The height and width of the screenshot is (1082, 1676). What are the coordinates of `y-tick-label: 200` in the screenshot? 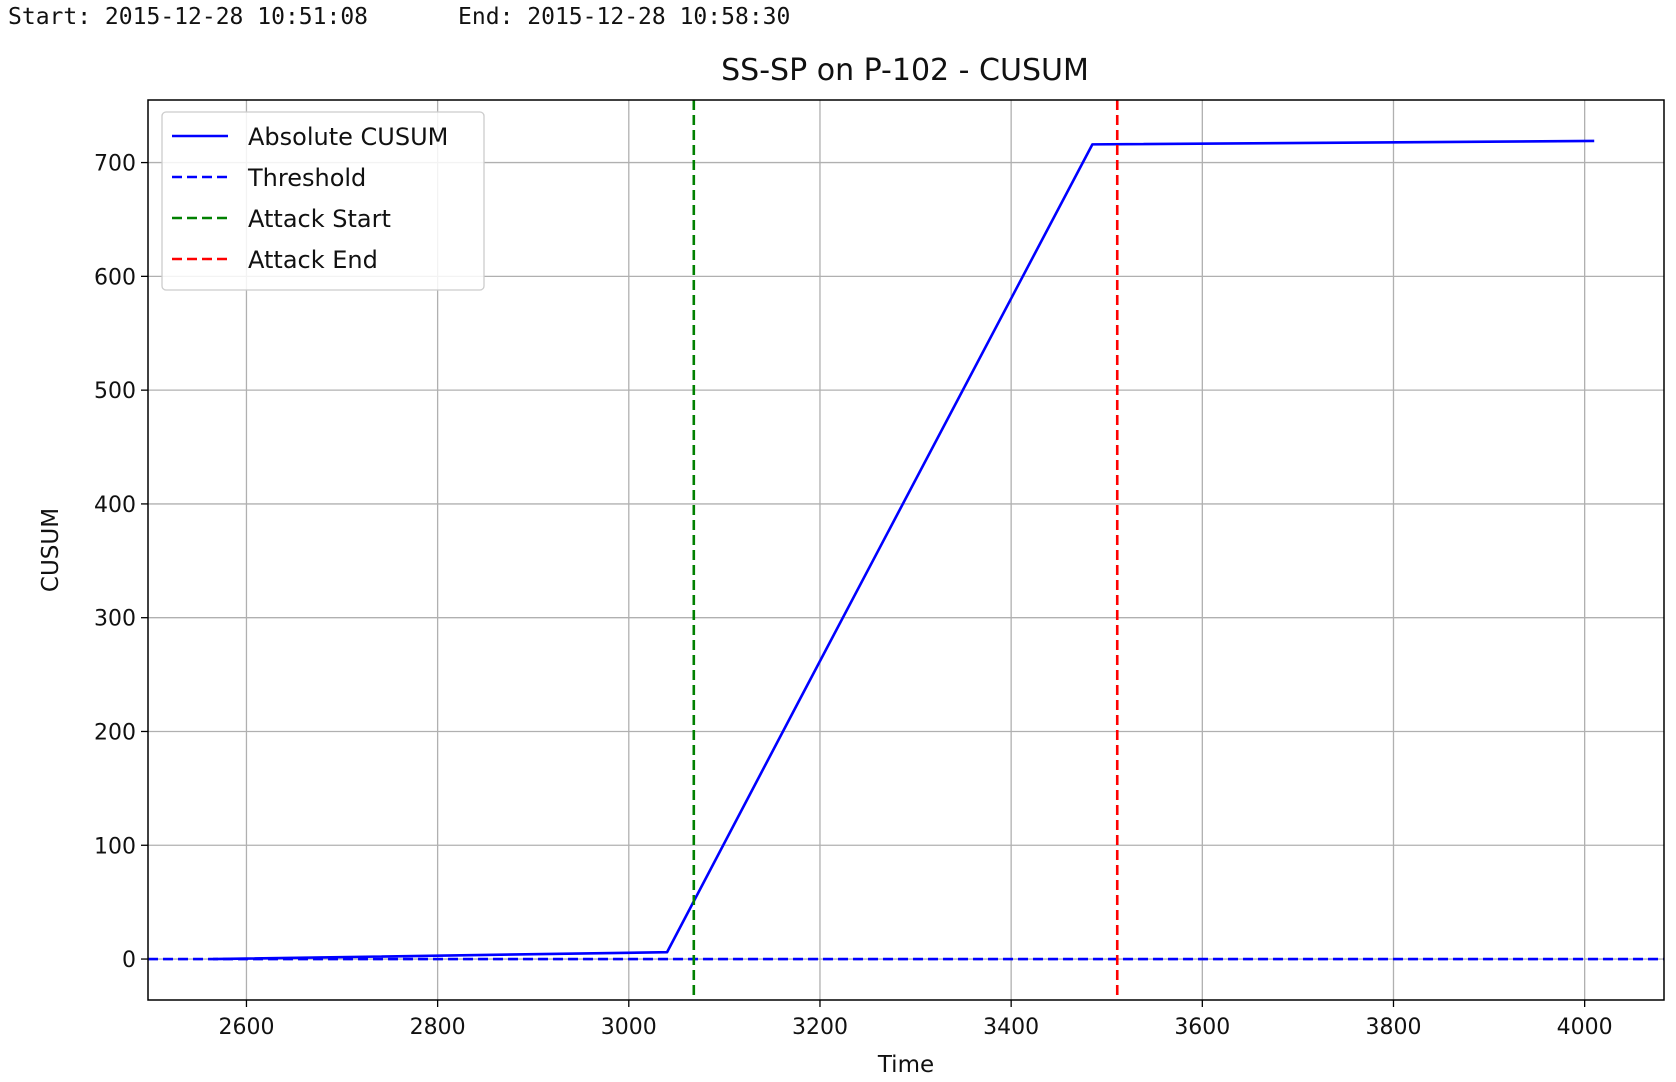 It's located at (115, 732).